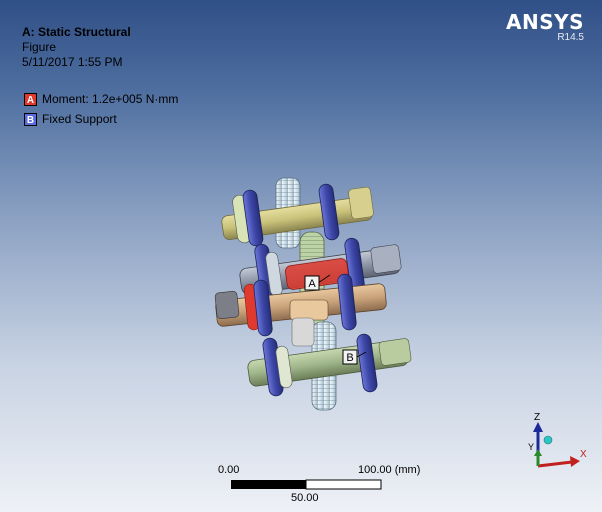 Image resolution: width=602 pixels, height=512 pixels. I want to click on fixed-support-tag: B, so click(30, 119).